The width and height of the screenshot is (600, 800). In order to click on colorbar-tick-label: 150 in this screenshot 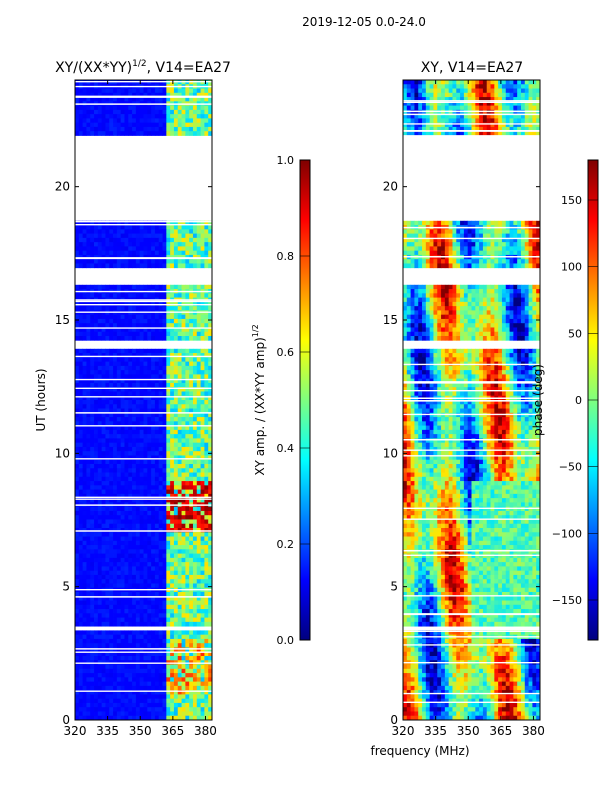, I will do `click(571, 200)`.